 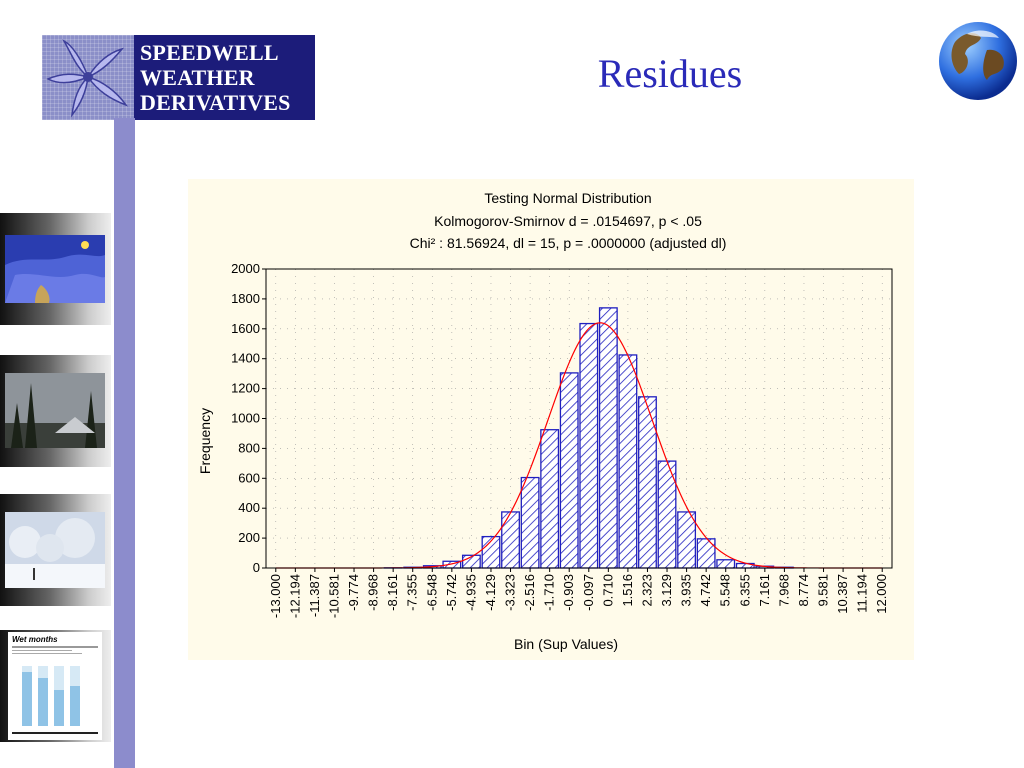 I want to click on wet-months-caption: Wet months, so click(x=35, y=639).